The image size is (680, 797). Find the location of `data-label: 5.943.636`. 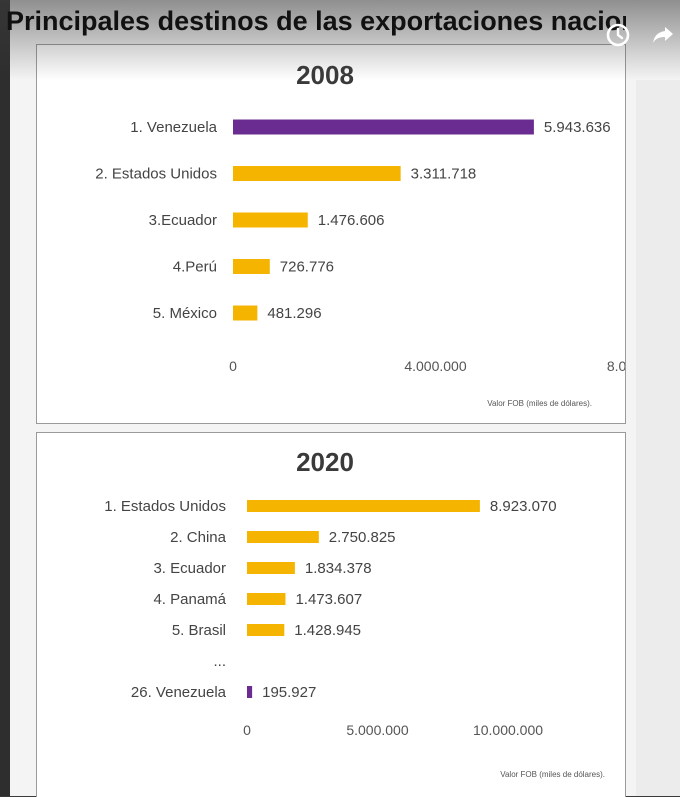

data-label: 5.943.636 is located at coordinates (577, 127).